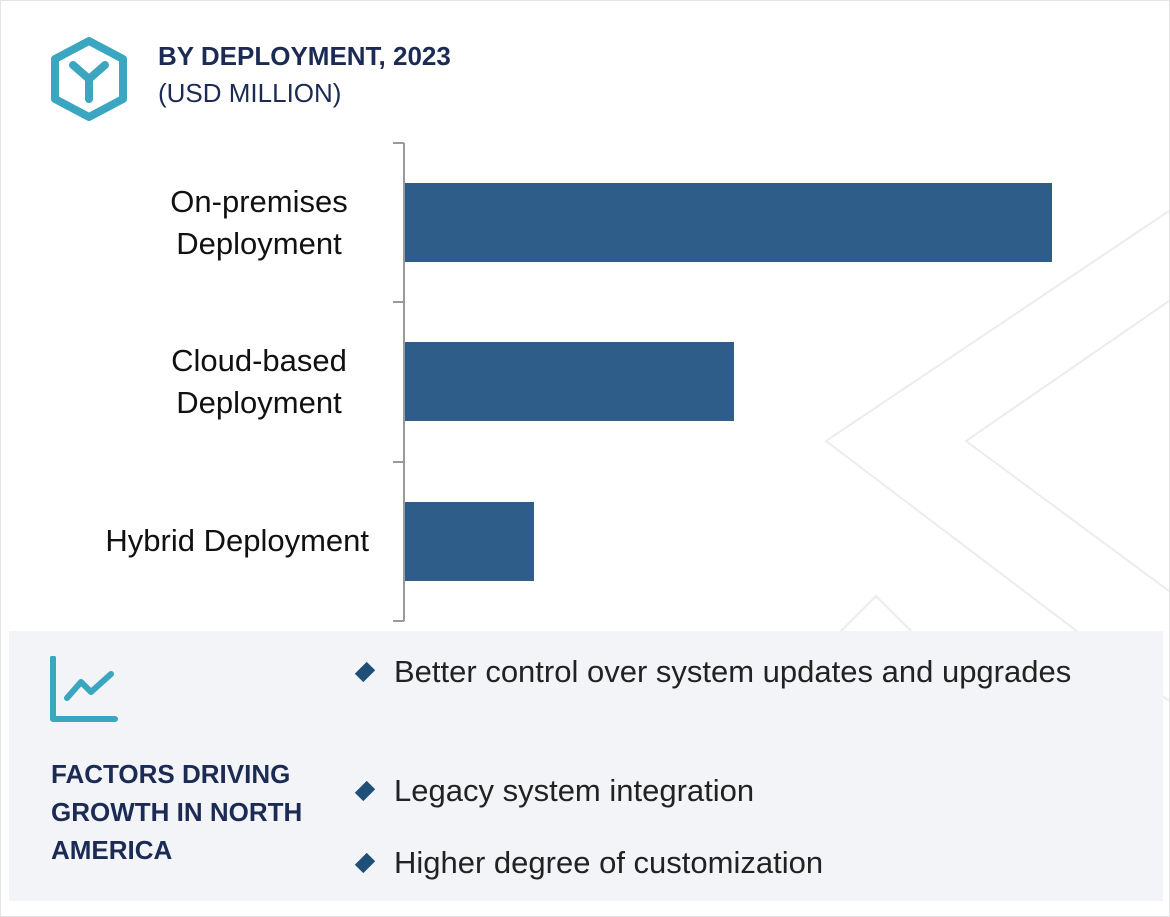 The height and width of the screenshot is (917, 1170). What do you see at coordinates (609, 862) in the screenshot?
I see `bullet-text: Higher degree of customization` at bounding box center [609, 862].